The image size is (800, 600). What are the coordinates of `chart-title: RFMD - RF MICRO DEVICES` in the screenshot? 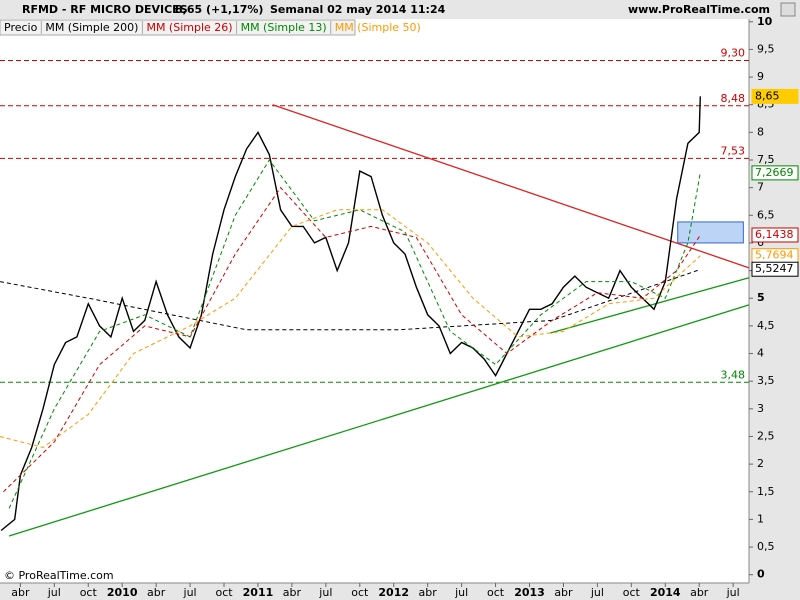 It's located at (105, 9).